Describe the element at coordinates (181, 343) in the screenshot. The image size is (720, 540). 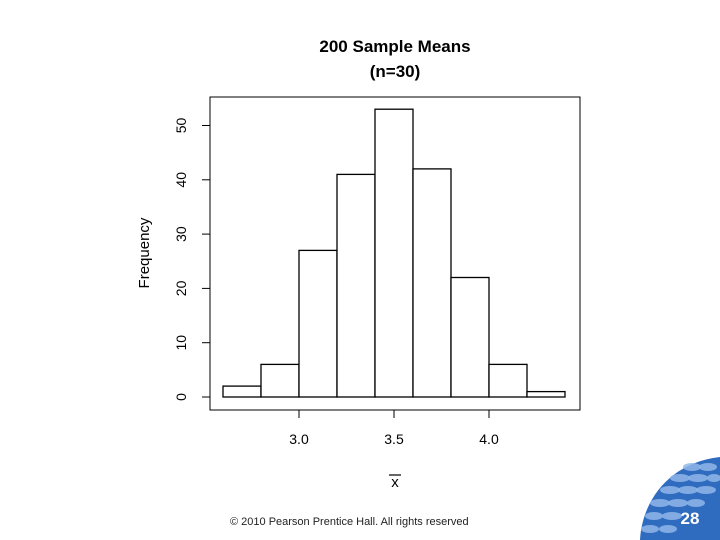
I see `y-tick-label: 10` at that location.